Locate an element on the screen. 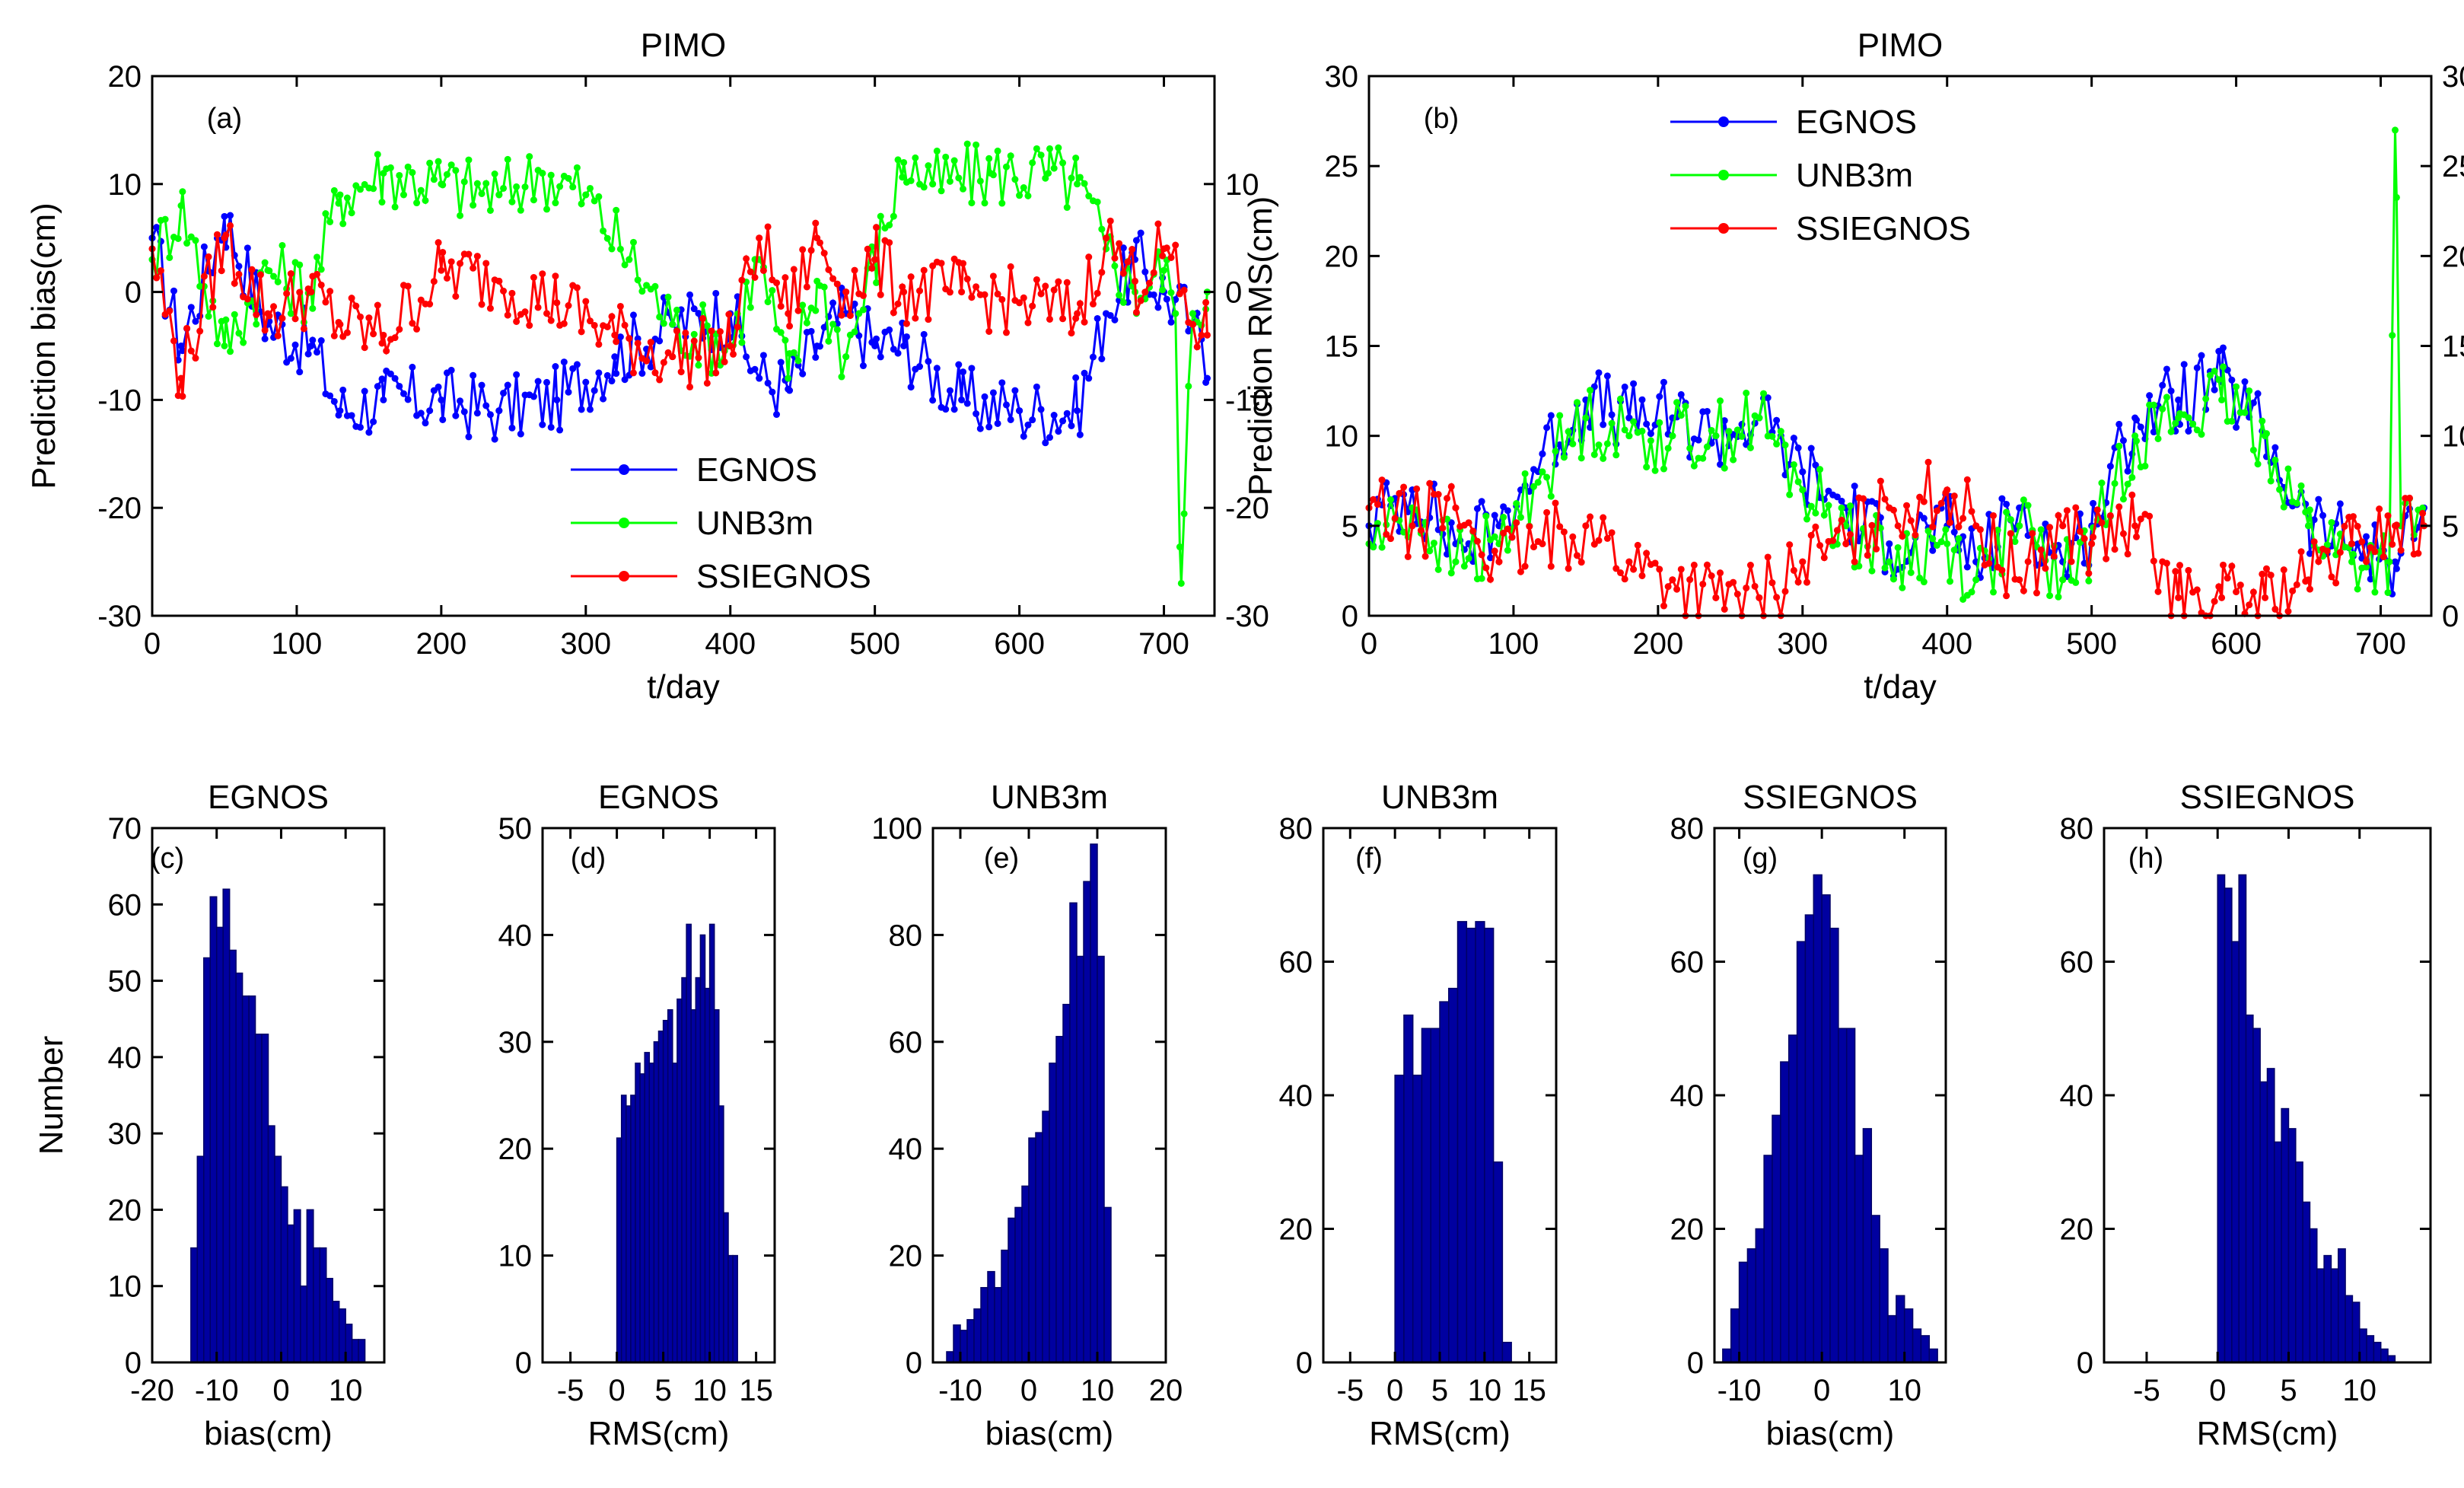 This screenshot has height=1488, width=2464. chart-panel-e: -10 0 10 20 0 20 40 60 80 100 UNB3m bias(cm) (e) is located at coordinates (1027, 1115).